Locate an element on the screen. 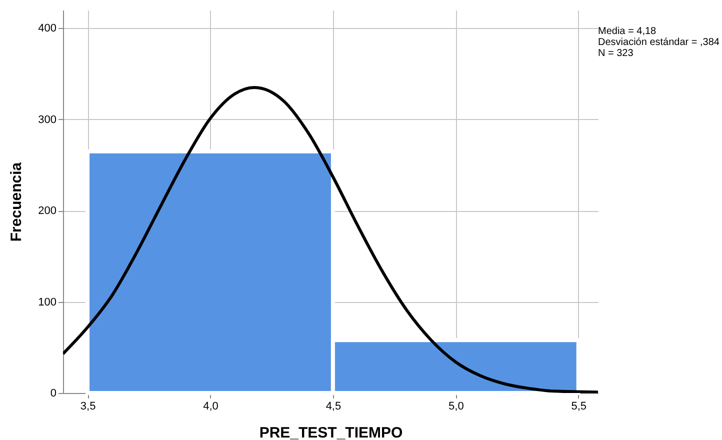 This screenshot has width=722, height=440. y-tick-label: 400 is located at coordinates (47, 28).